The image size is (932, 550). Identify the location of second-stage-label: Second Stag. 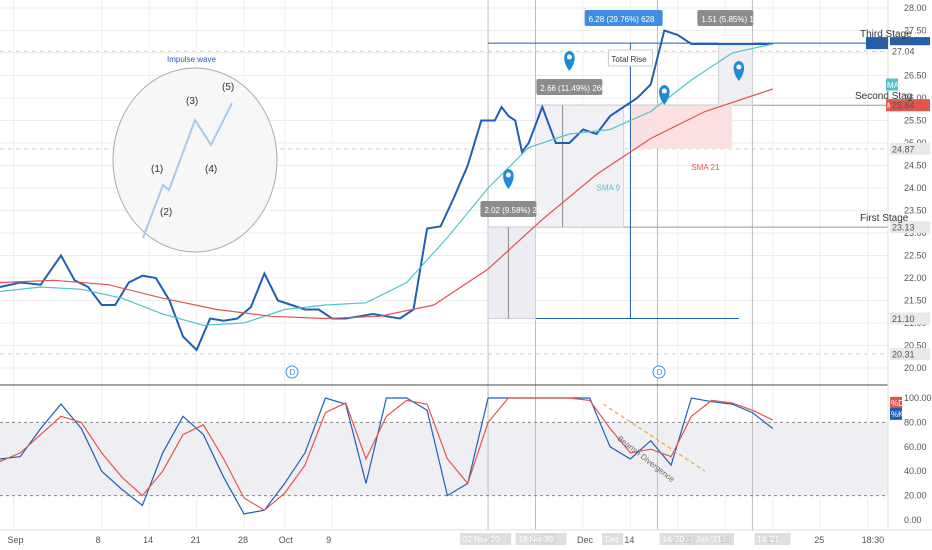
(883, 96).